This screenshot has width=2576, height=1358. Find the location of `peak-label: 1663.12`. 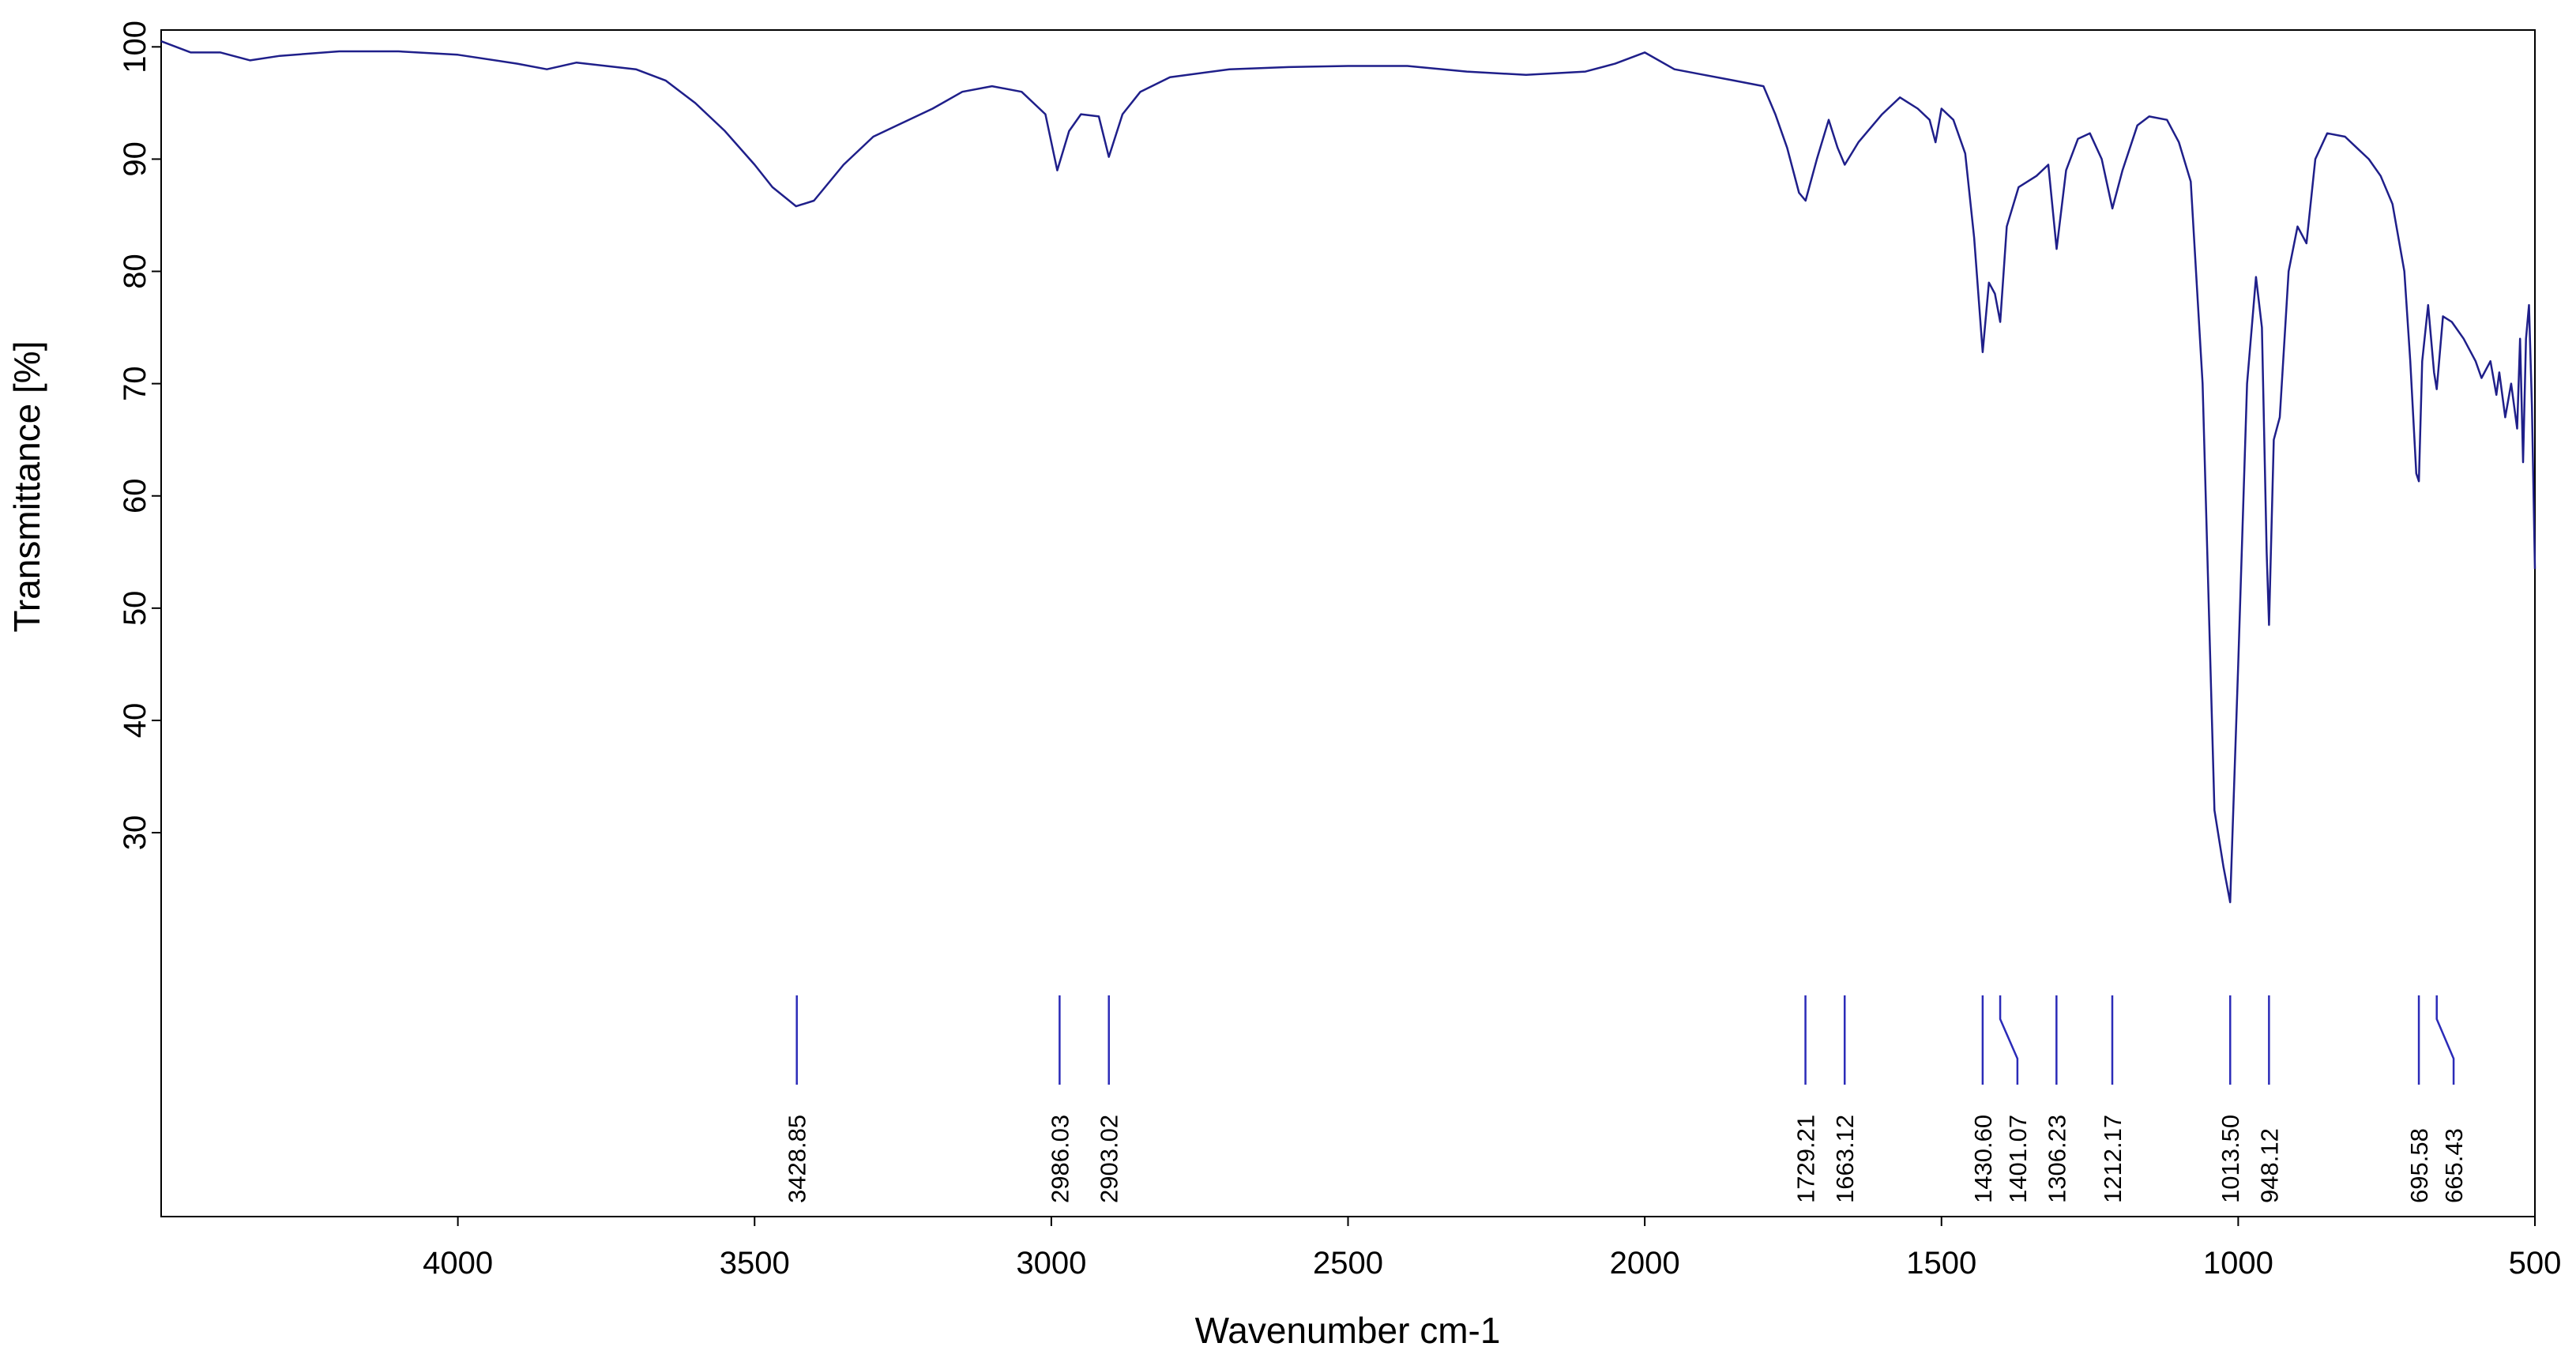

peak-label: 1663.12 is located at coordinates (1845, 1159).